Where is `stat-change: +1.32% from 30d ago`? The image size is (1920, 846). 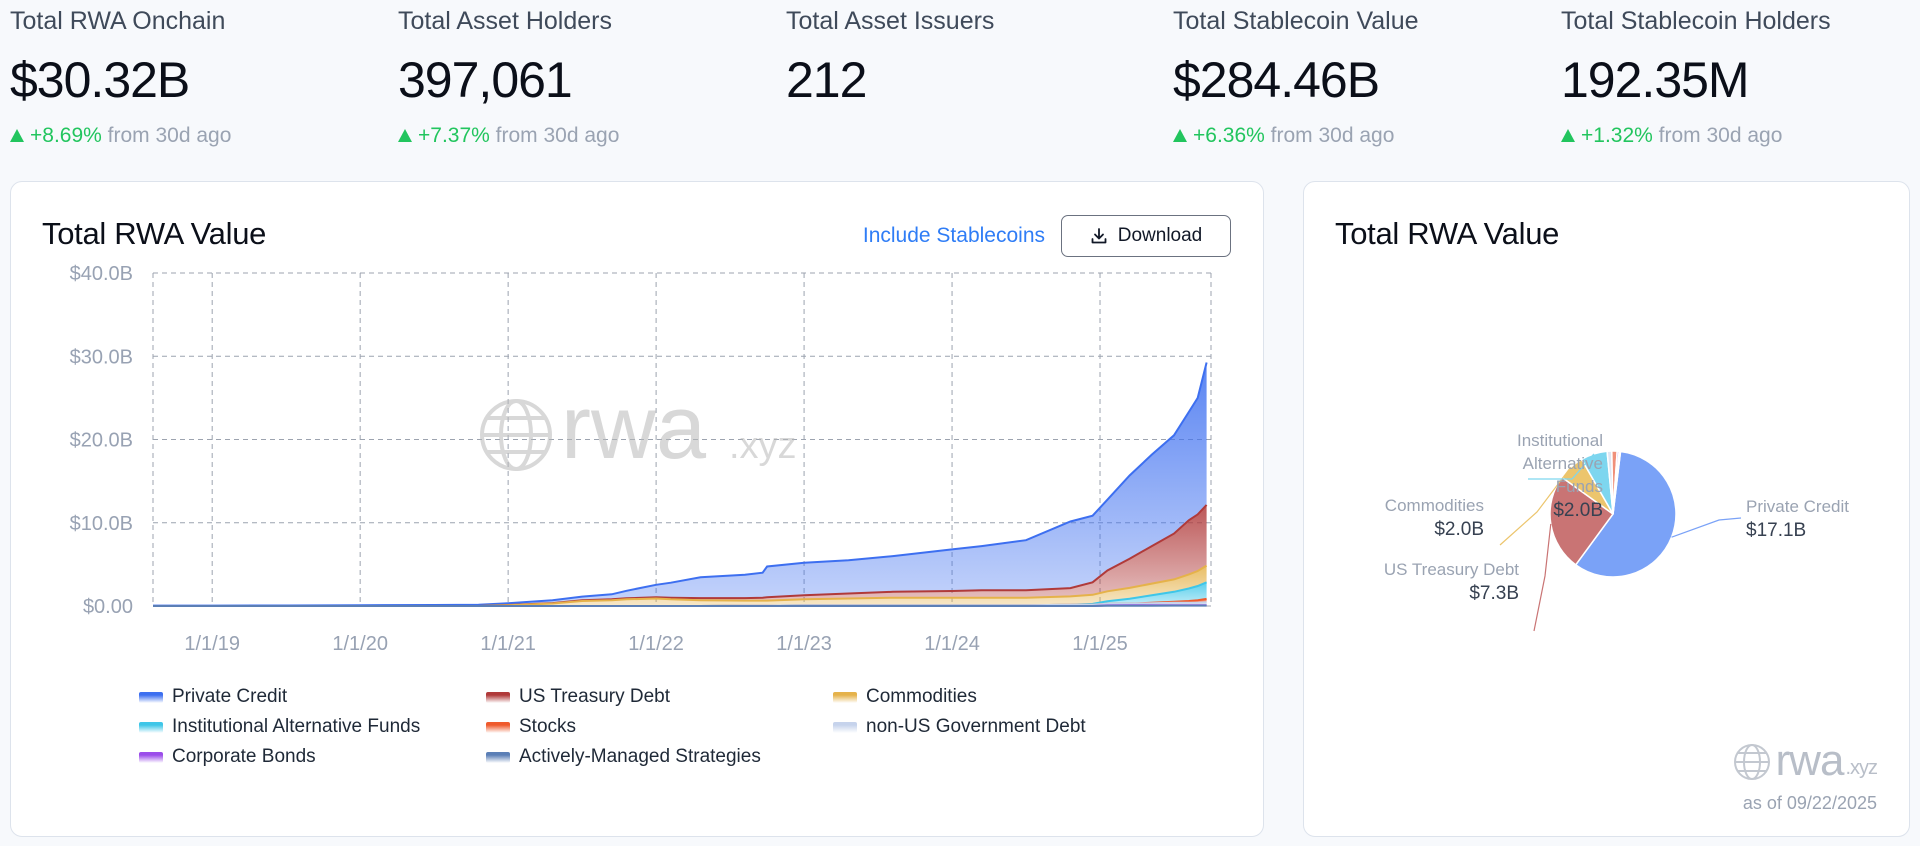
stat-change: +1.32% from 30d ago is located at coordinates (1740, 136).